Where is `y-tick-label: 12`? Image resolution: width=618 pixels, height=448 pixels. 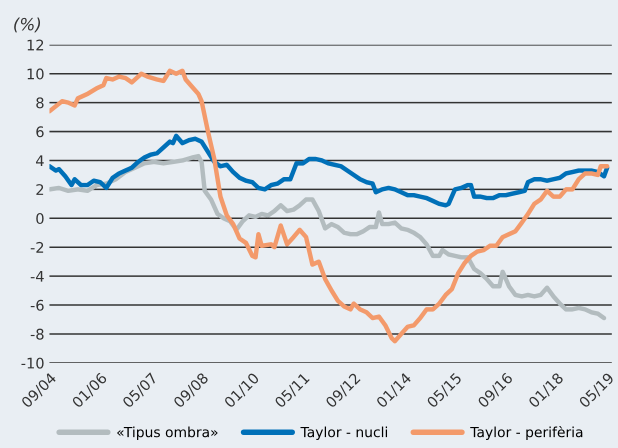 y-tick-label: 12 is located at coordinates (36, 45).